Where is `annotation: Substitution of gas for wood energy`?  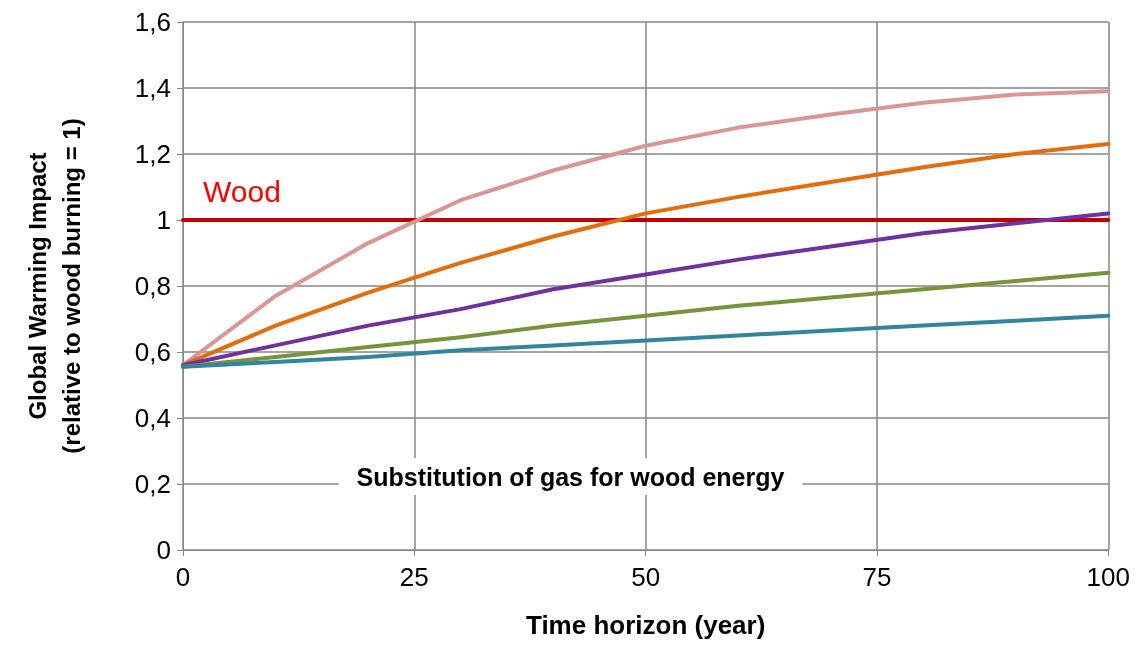 annotation: Substitution of gas for wood energy is located at coordinates (570, 476).